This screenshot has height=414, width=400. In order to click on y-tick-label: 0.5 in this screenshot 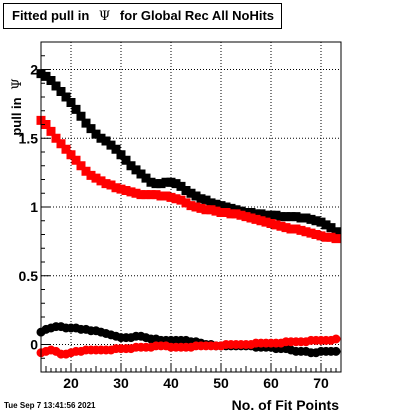, I will do `click(29, 276)`.